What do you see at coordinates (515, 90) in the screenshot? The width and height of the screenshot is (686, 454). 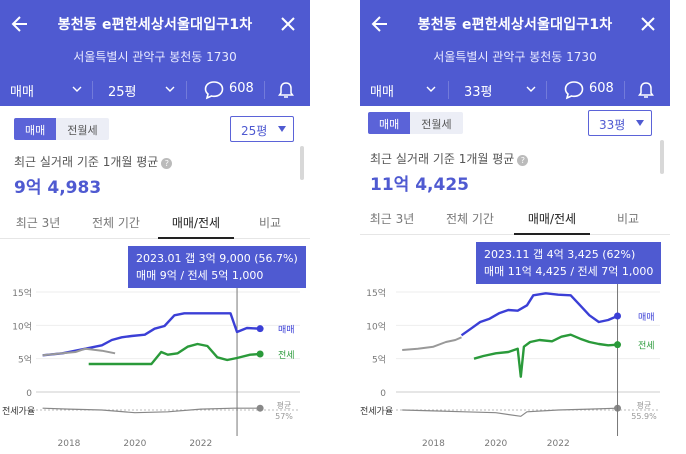 I see `filter-row: 매매 33평 608` at bounding box center [515, 90].